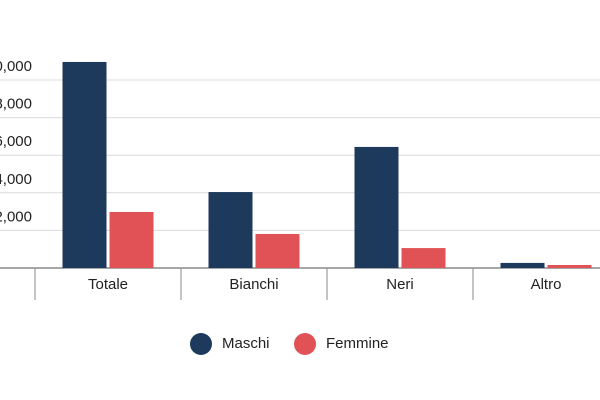 Image resolution: width=600 pixels, height=400 pixels. I want to click on y-tick-label: 10,000, so click(16, 66).